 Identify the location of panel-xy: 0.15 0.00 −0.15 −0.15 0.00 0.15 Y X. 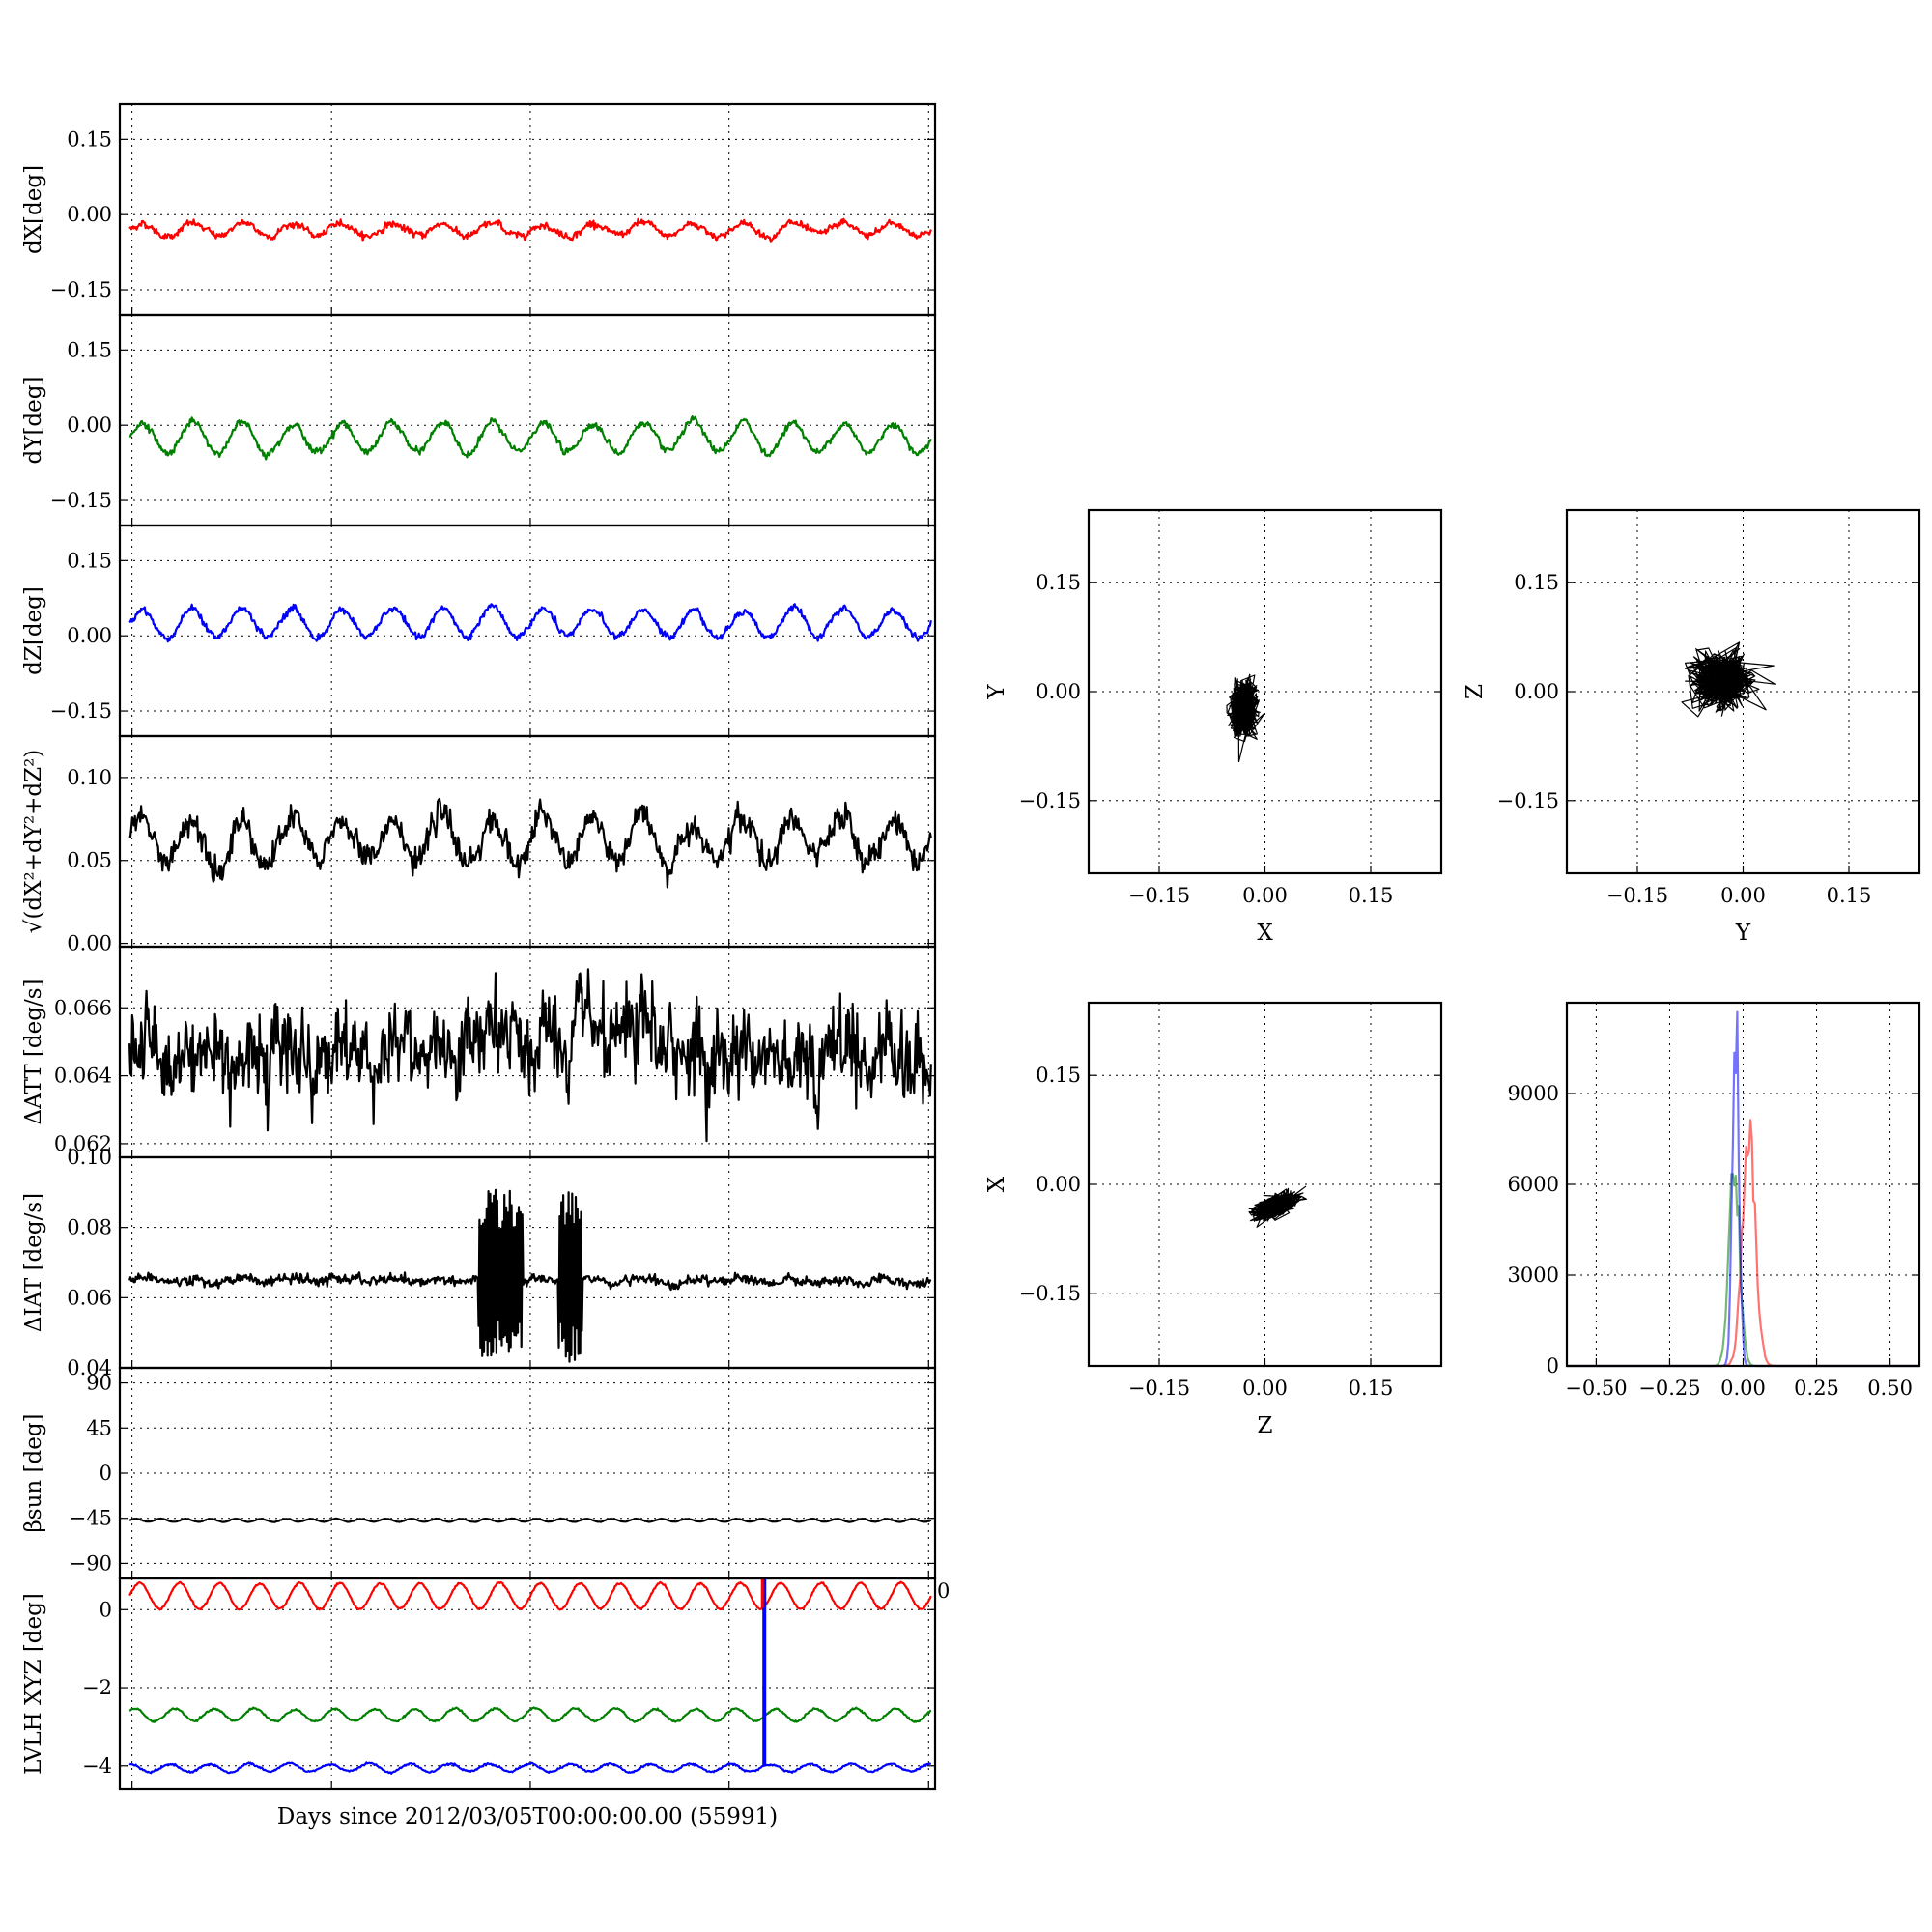
(1213, 727).